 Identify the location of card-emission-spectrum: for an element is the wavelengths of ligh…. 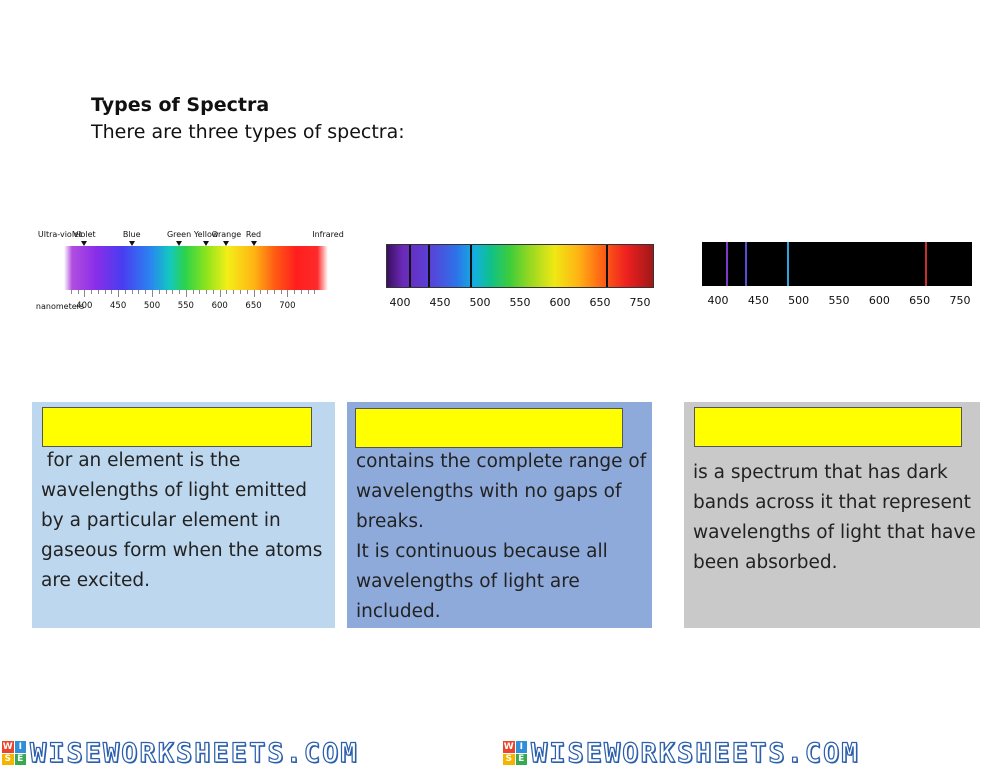
(183, 515).